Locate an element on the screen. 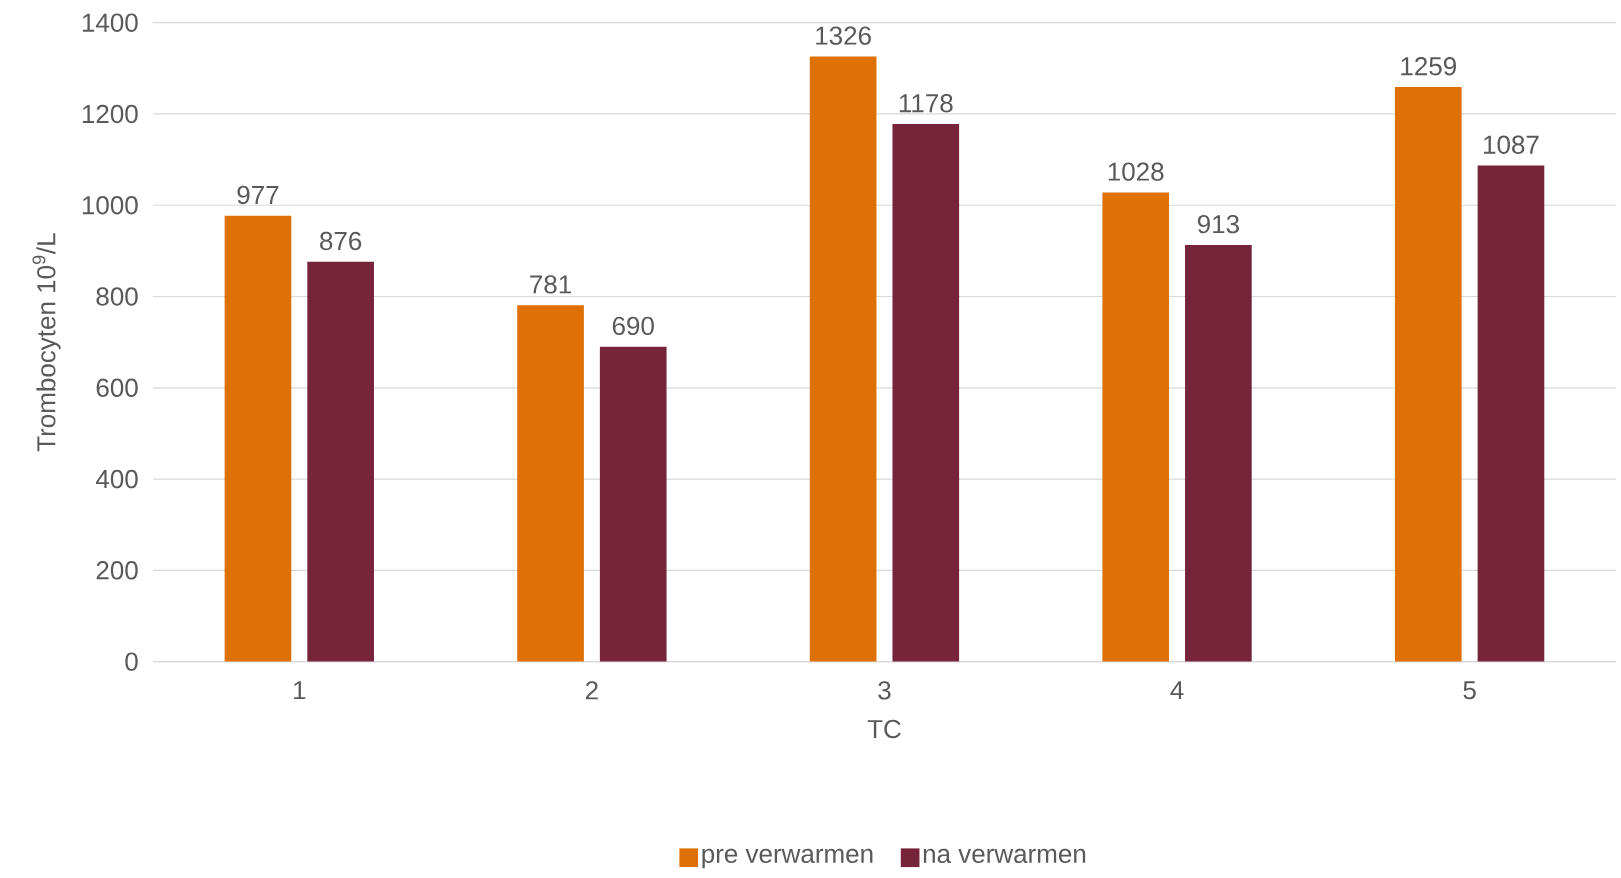  data-label: 1028 is located at coordinates (1136, 171).